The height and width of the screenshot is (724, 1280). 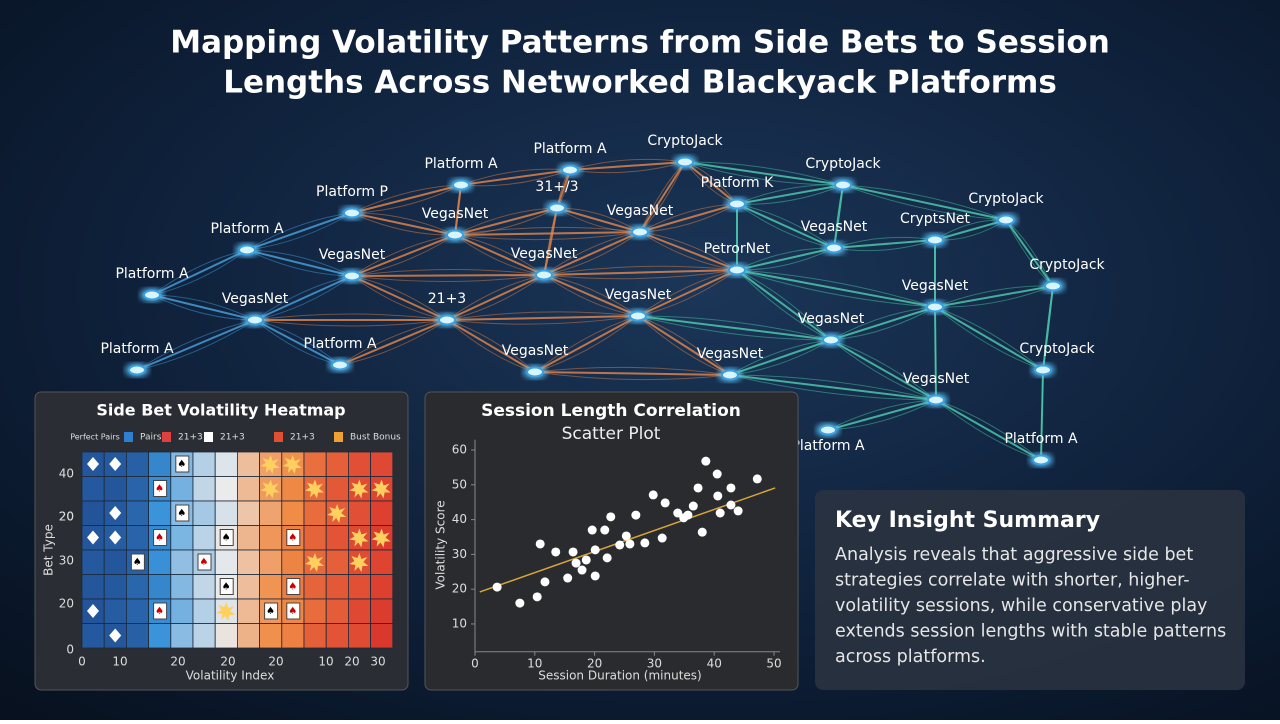 I want to click on y-tick-label: 30, so click(x=459, y=554).